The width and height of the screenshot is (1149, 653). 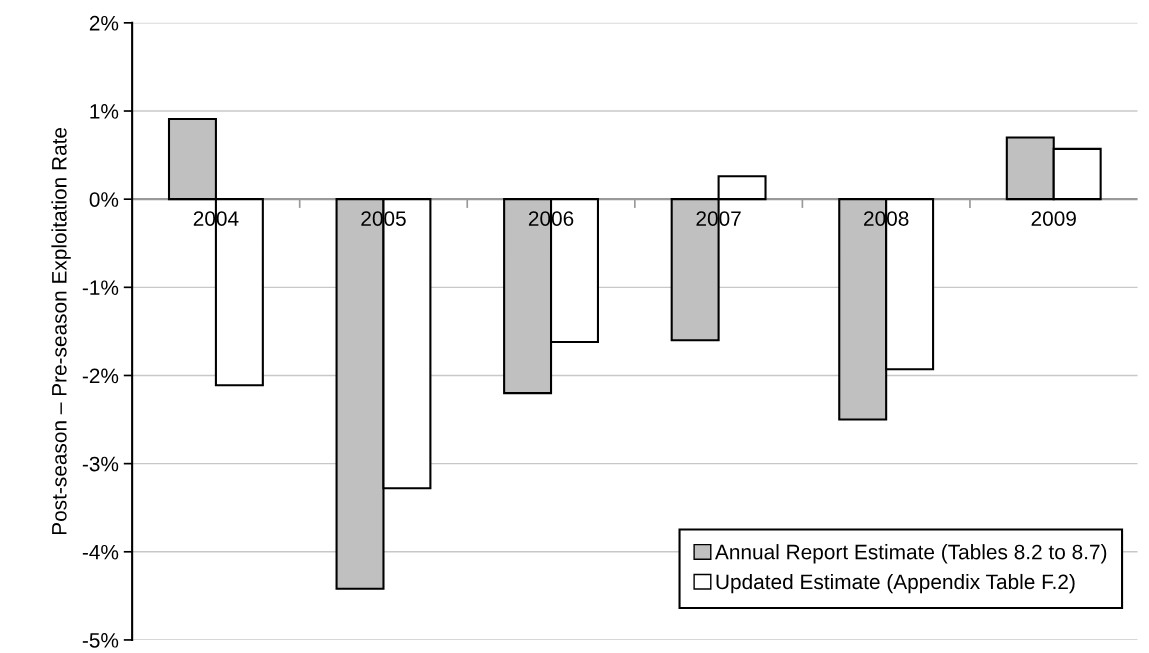 I want to click on y-tick-label: 2%, so click(x=104, y=23).